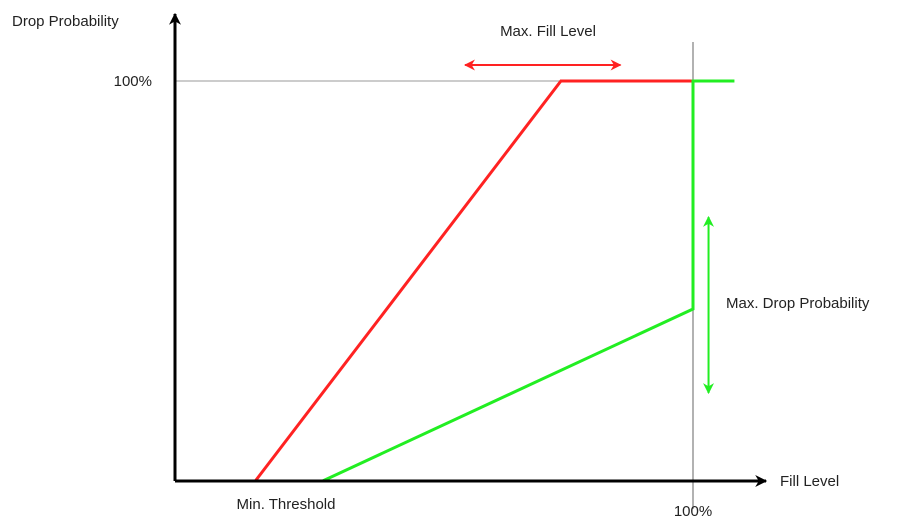  I want to click on x-tick-label: 100%, so click(693, 511).